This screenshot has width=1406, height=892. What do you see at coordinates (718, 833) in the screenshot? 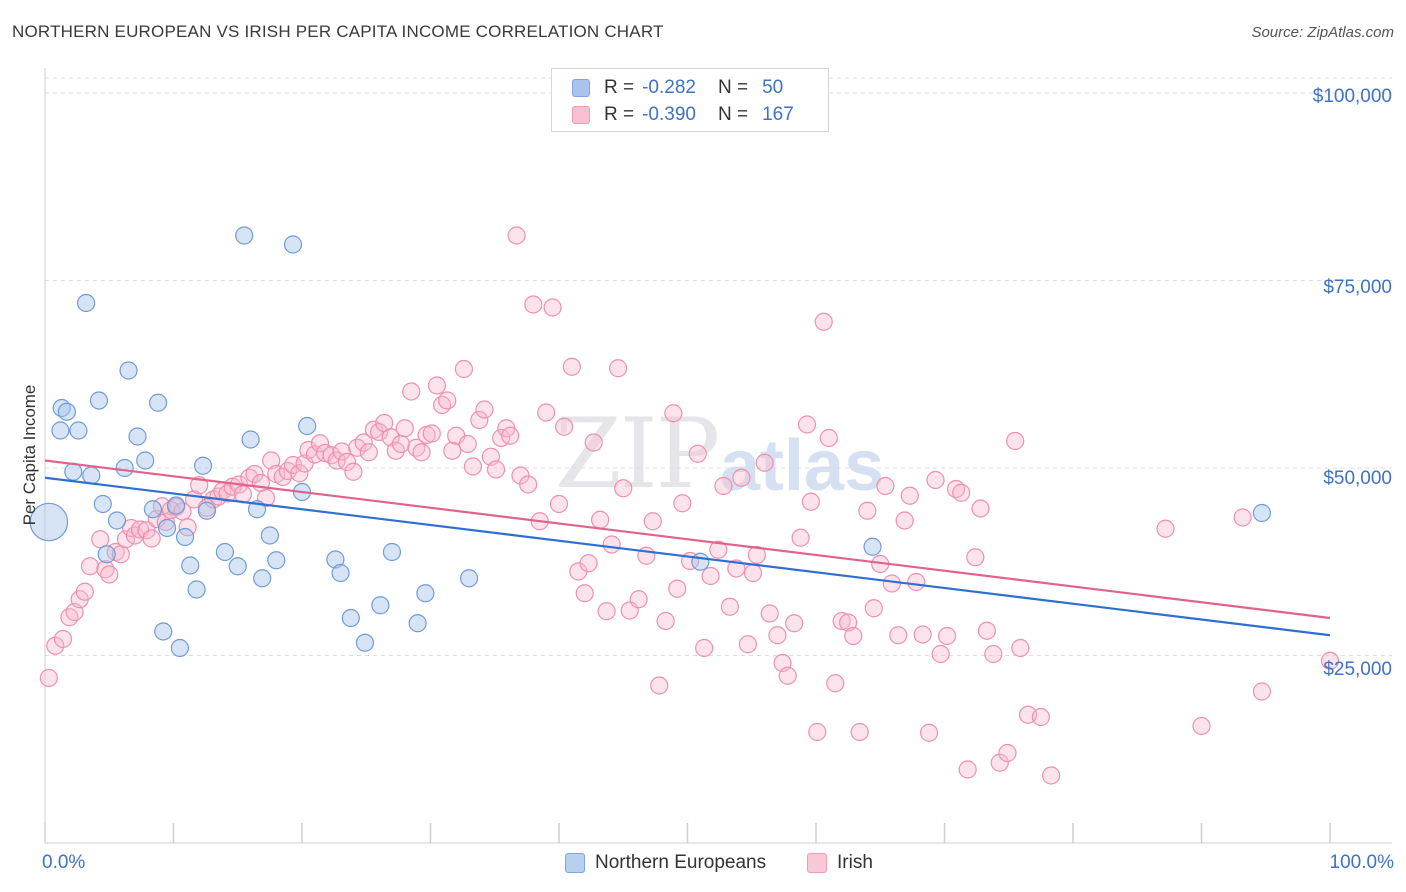
I see `x-axis` at bounding box center [718, 833].